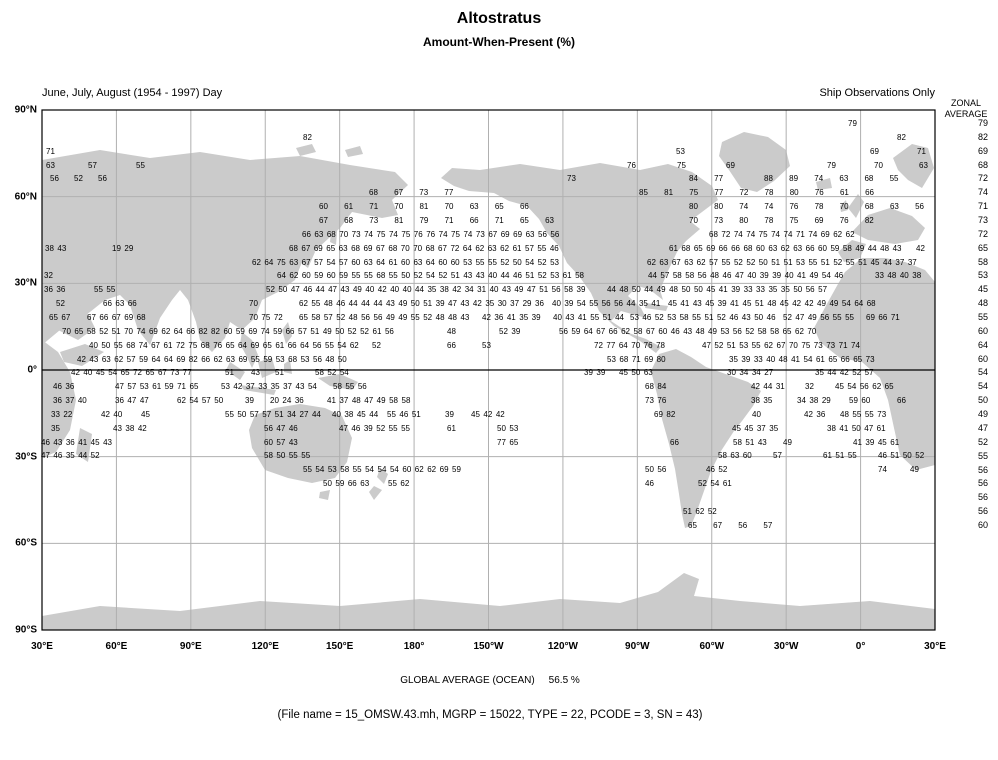 The image size is (998, 760). Describe the element at coordinates (55, 428) in the screenshot. I see `map-value-segment: 35` at that location.